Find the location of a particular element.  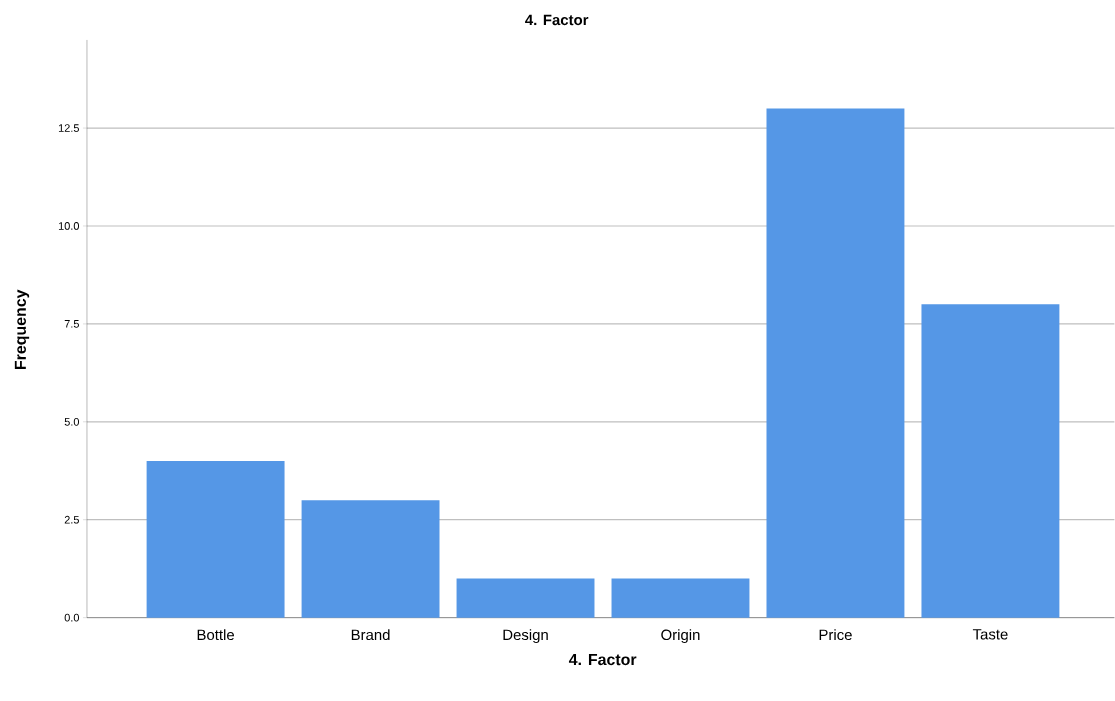

y-tick-label: 2.5 is located at coordinates (71, 520).